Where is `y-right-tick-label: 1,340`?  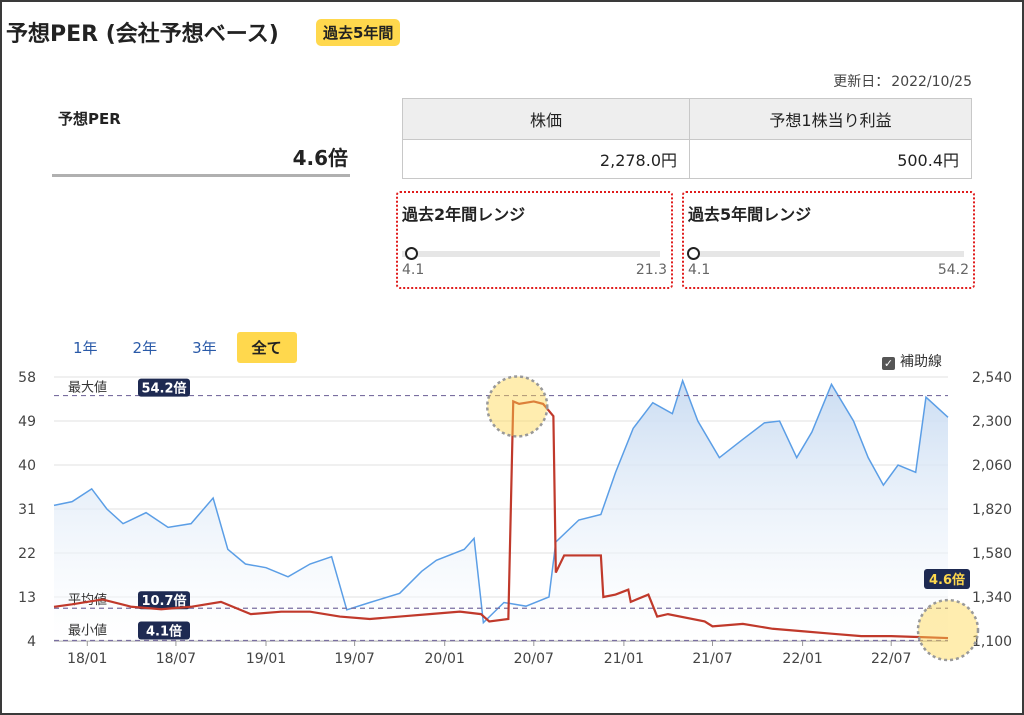 y-right-tick-label: 1,340 is located at coordinates (992, 598).